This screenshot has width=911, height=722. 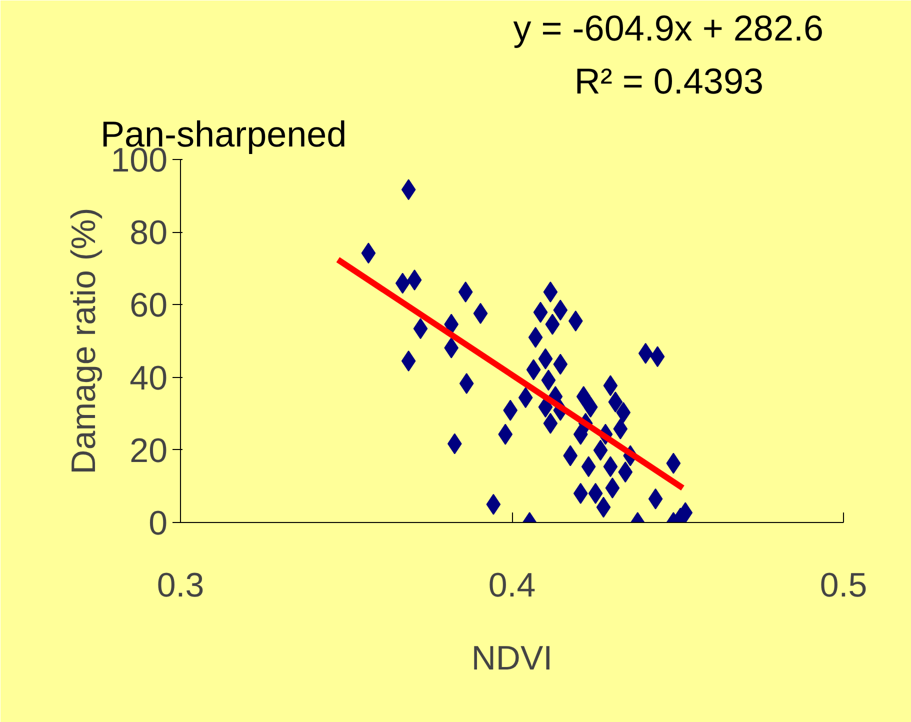 What do you see at coordinates (149, 451) in the screenshot?
I see `y-tick-label: 20` at bounding box center [149, 451].